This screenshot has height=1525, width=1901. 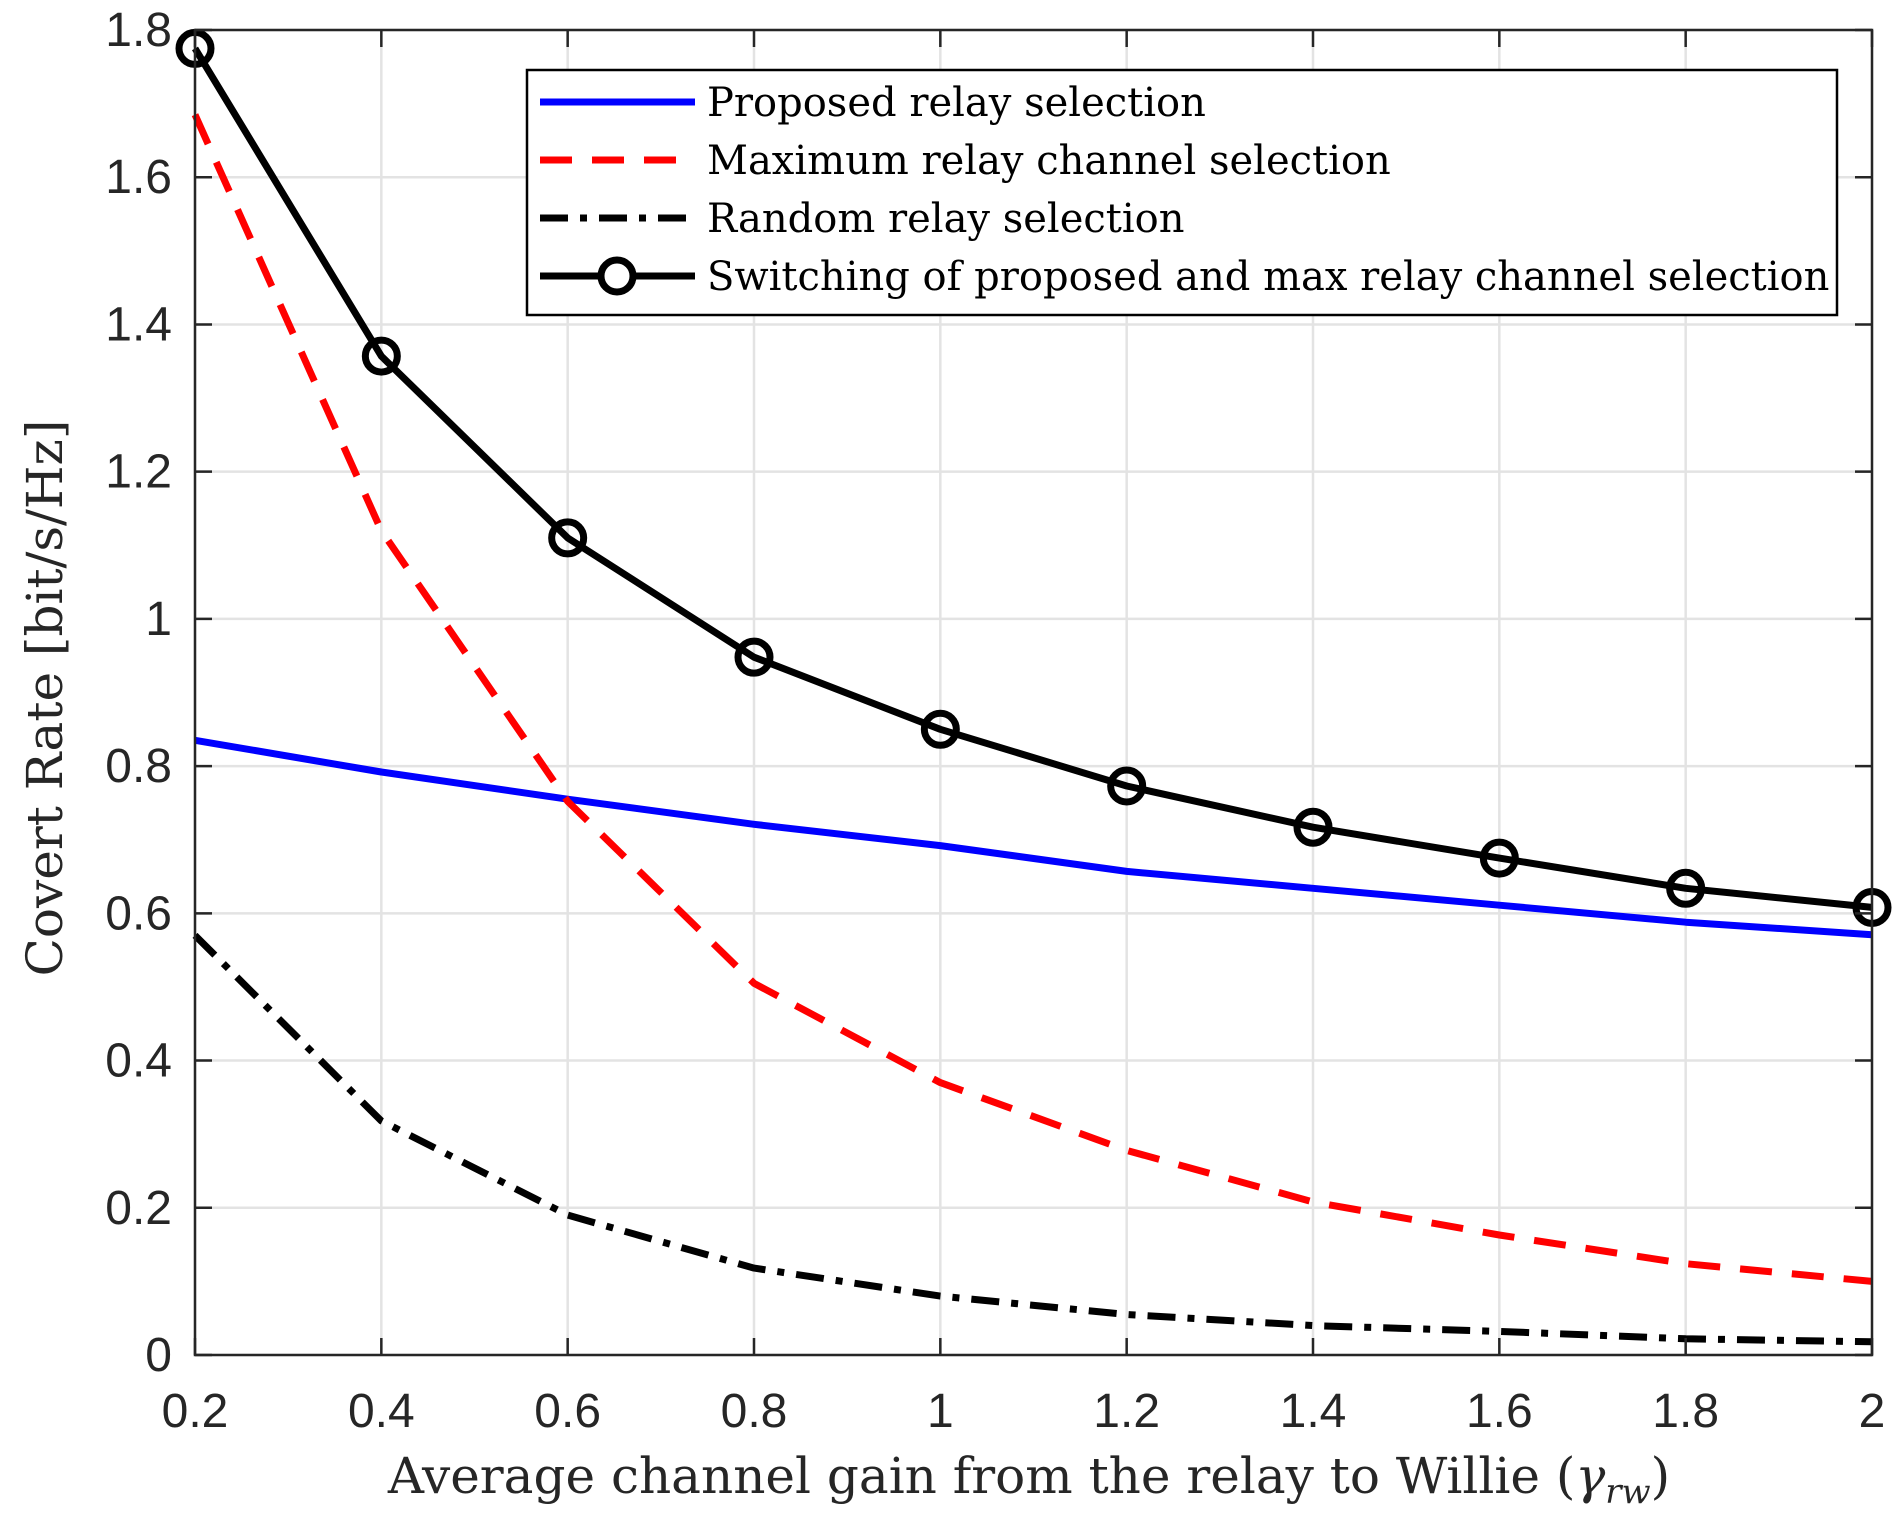 I want to click on y-tick-label: 1.4, so click(x=138, y=324).